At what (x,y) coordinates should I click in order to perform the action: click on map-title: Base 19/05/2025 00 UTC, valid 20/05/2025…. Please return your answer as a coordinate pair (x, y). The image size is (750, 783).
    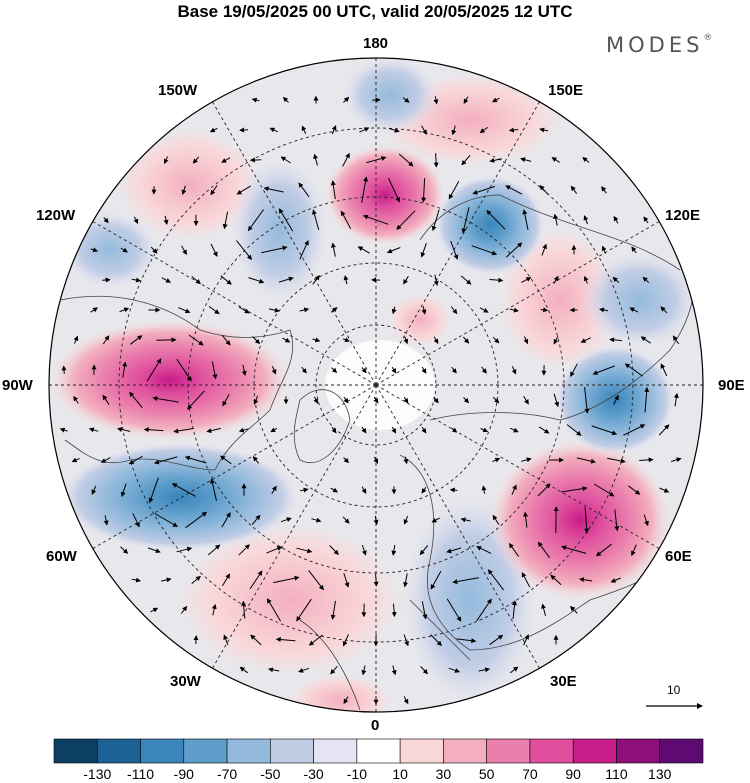
    Looking at the image, I should click on (375, 11).